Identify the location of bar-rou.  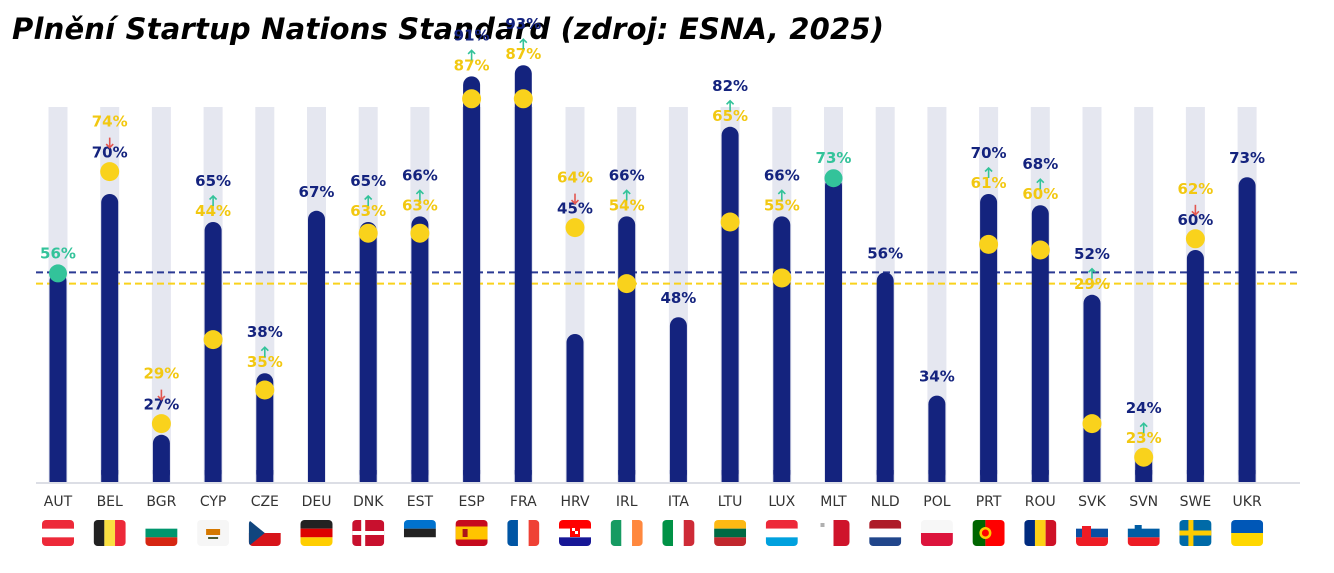
(1040, 343).